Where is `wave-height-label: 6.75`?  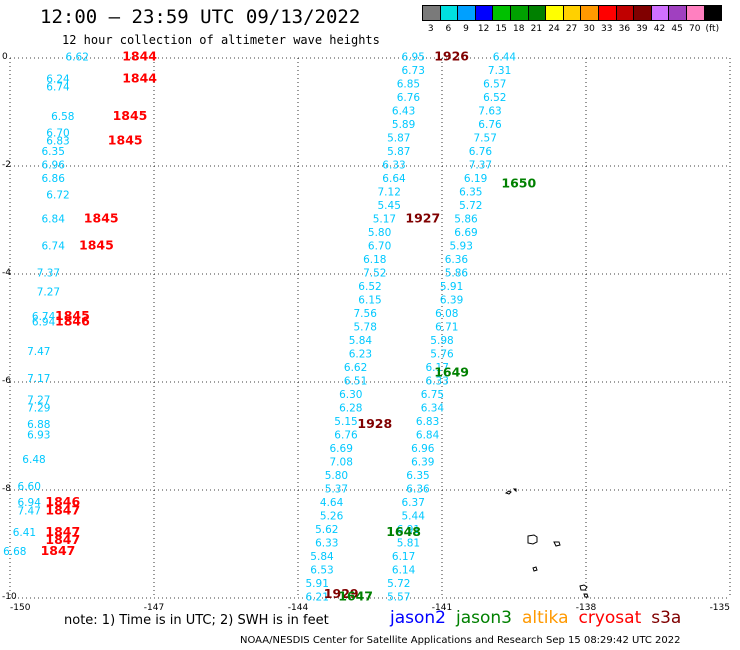 wave-height-label: 6.75 is located at coordinates (432, 395).